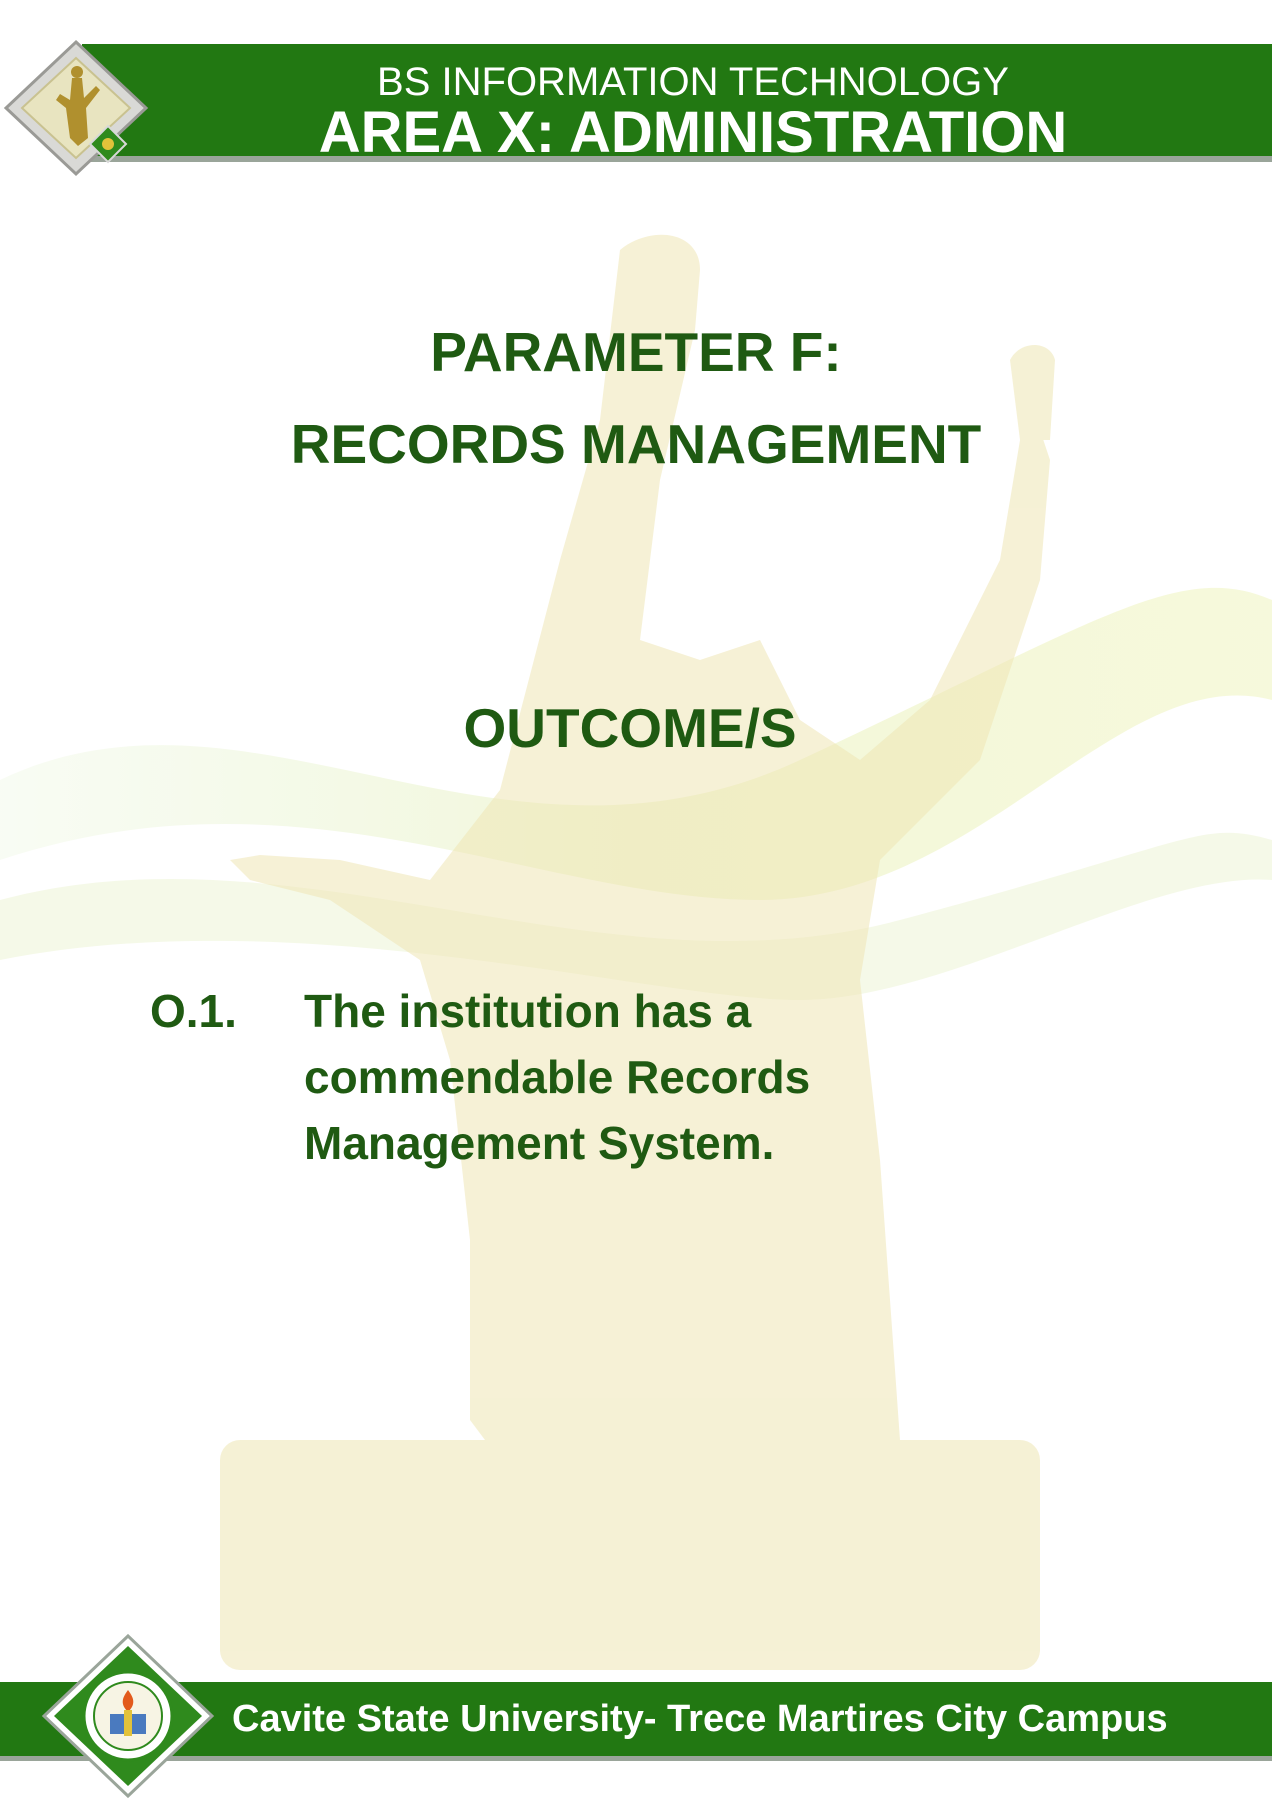 The image size is (1272, 1800). Describe the element at coordinates (636, 352) in the screenshot. I see `parameter-label: PARAMETER F:` at that location.